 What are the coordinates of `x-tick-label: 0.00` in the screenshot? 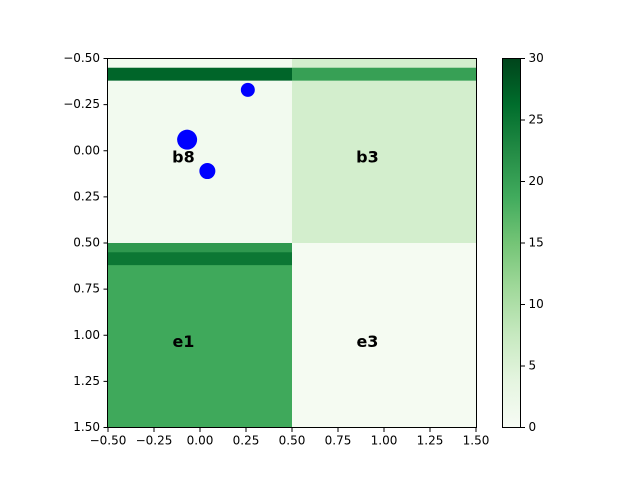 It's located at (200, 441).